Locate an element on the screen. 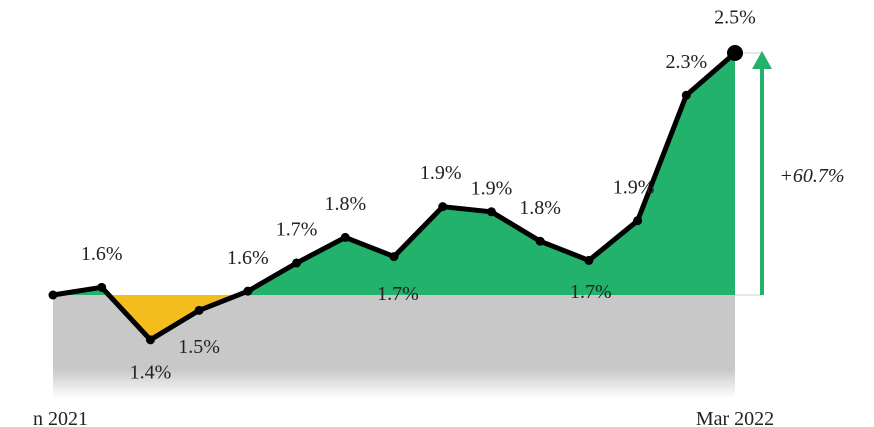 This screenshot has height=427, width=874. data-label: 2.3% is located at coordinates (686, 62).